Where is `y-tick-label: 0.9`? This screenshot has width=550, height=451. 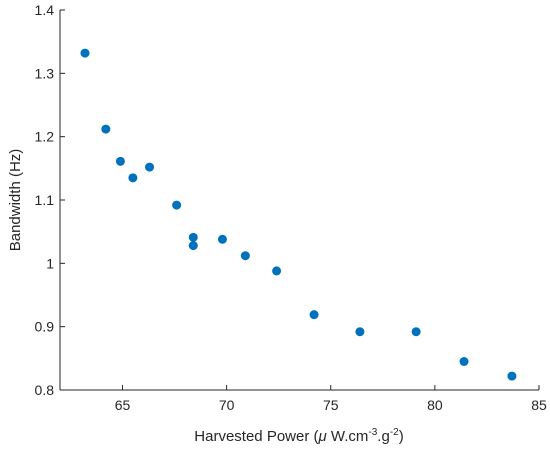
y-tick-label: 0.9 is located at coordinates (45, 327).